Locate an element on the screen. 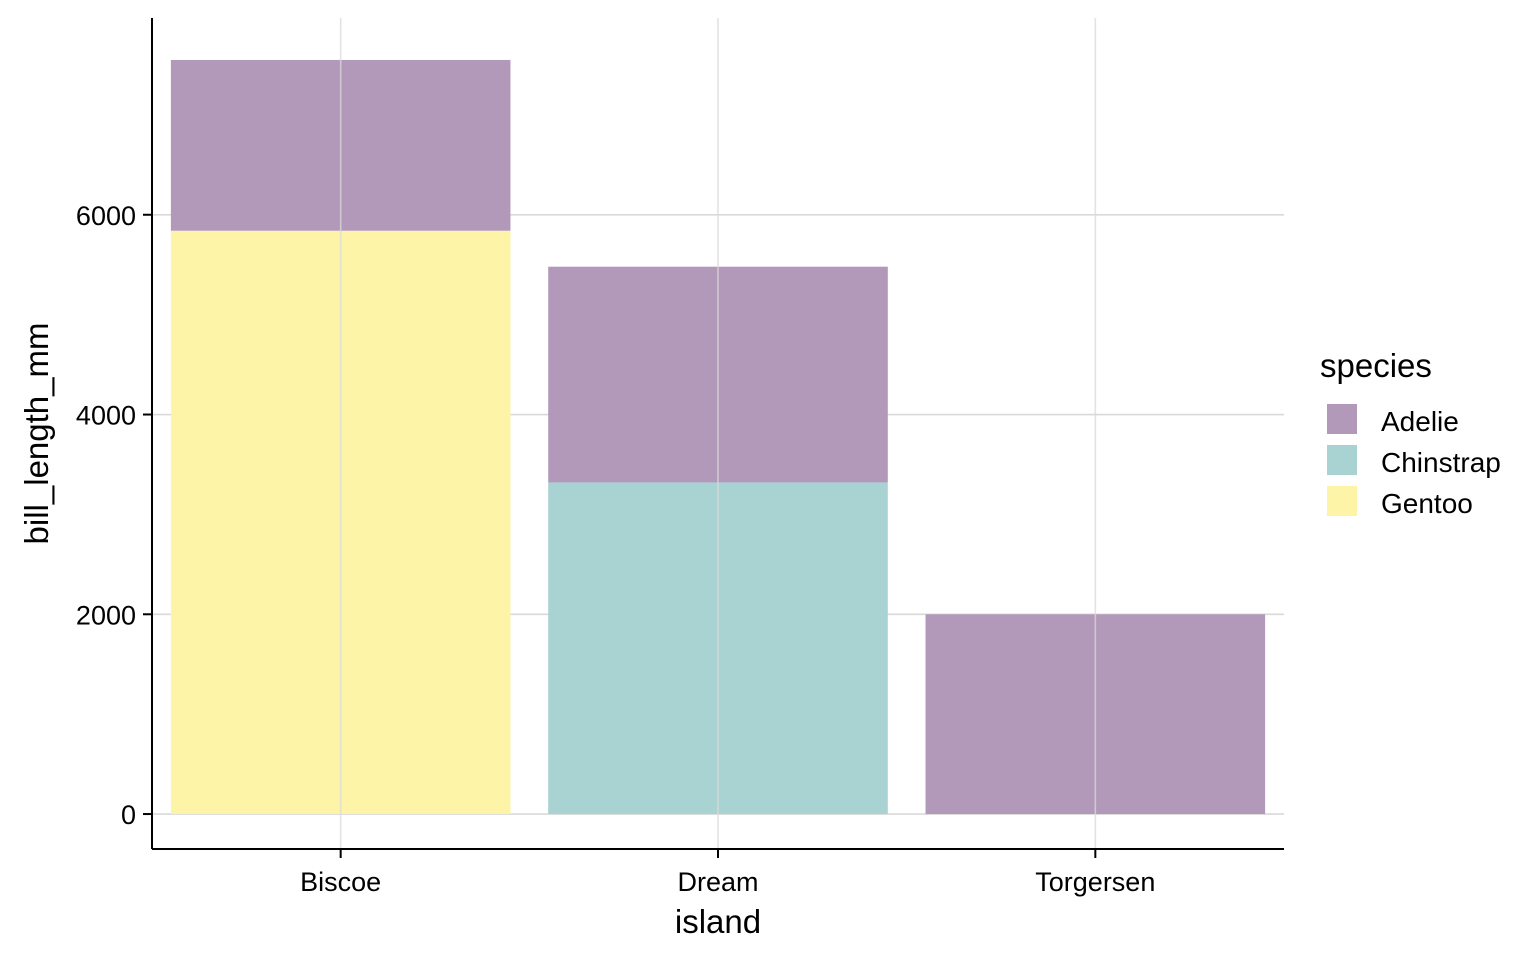 This screenshot has width=1536, height=965. legend-label-chinstrap: Chinstrap is located at coordinates (1441, 462).